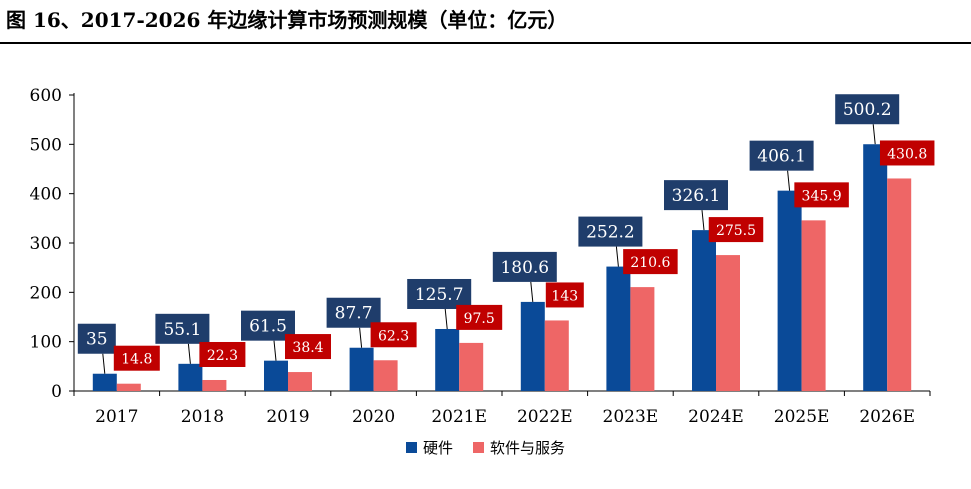 The width and height of the screenshot is (971, 489). I want to click on data-label-software: 62.3, so click(393, 336).